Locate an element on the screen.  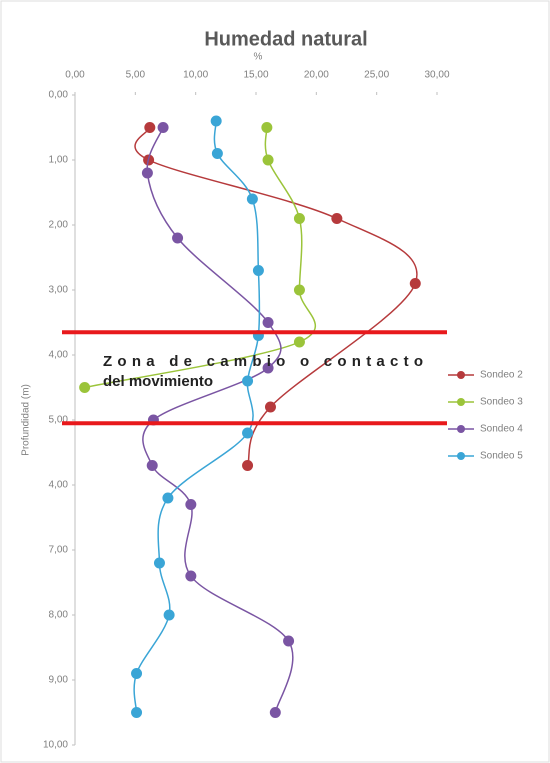
y-tick-label: 7,00 is located at coordinates (59, 550).